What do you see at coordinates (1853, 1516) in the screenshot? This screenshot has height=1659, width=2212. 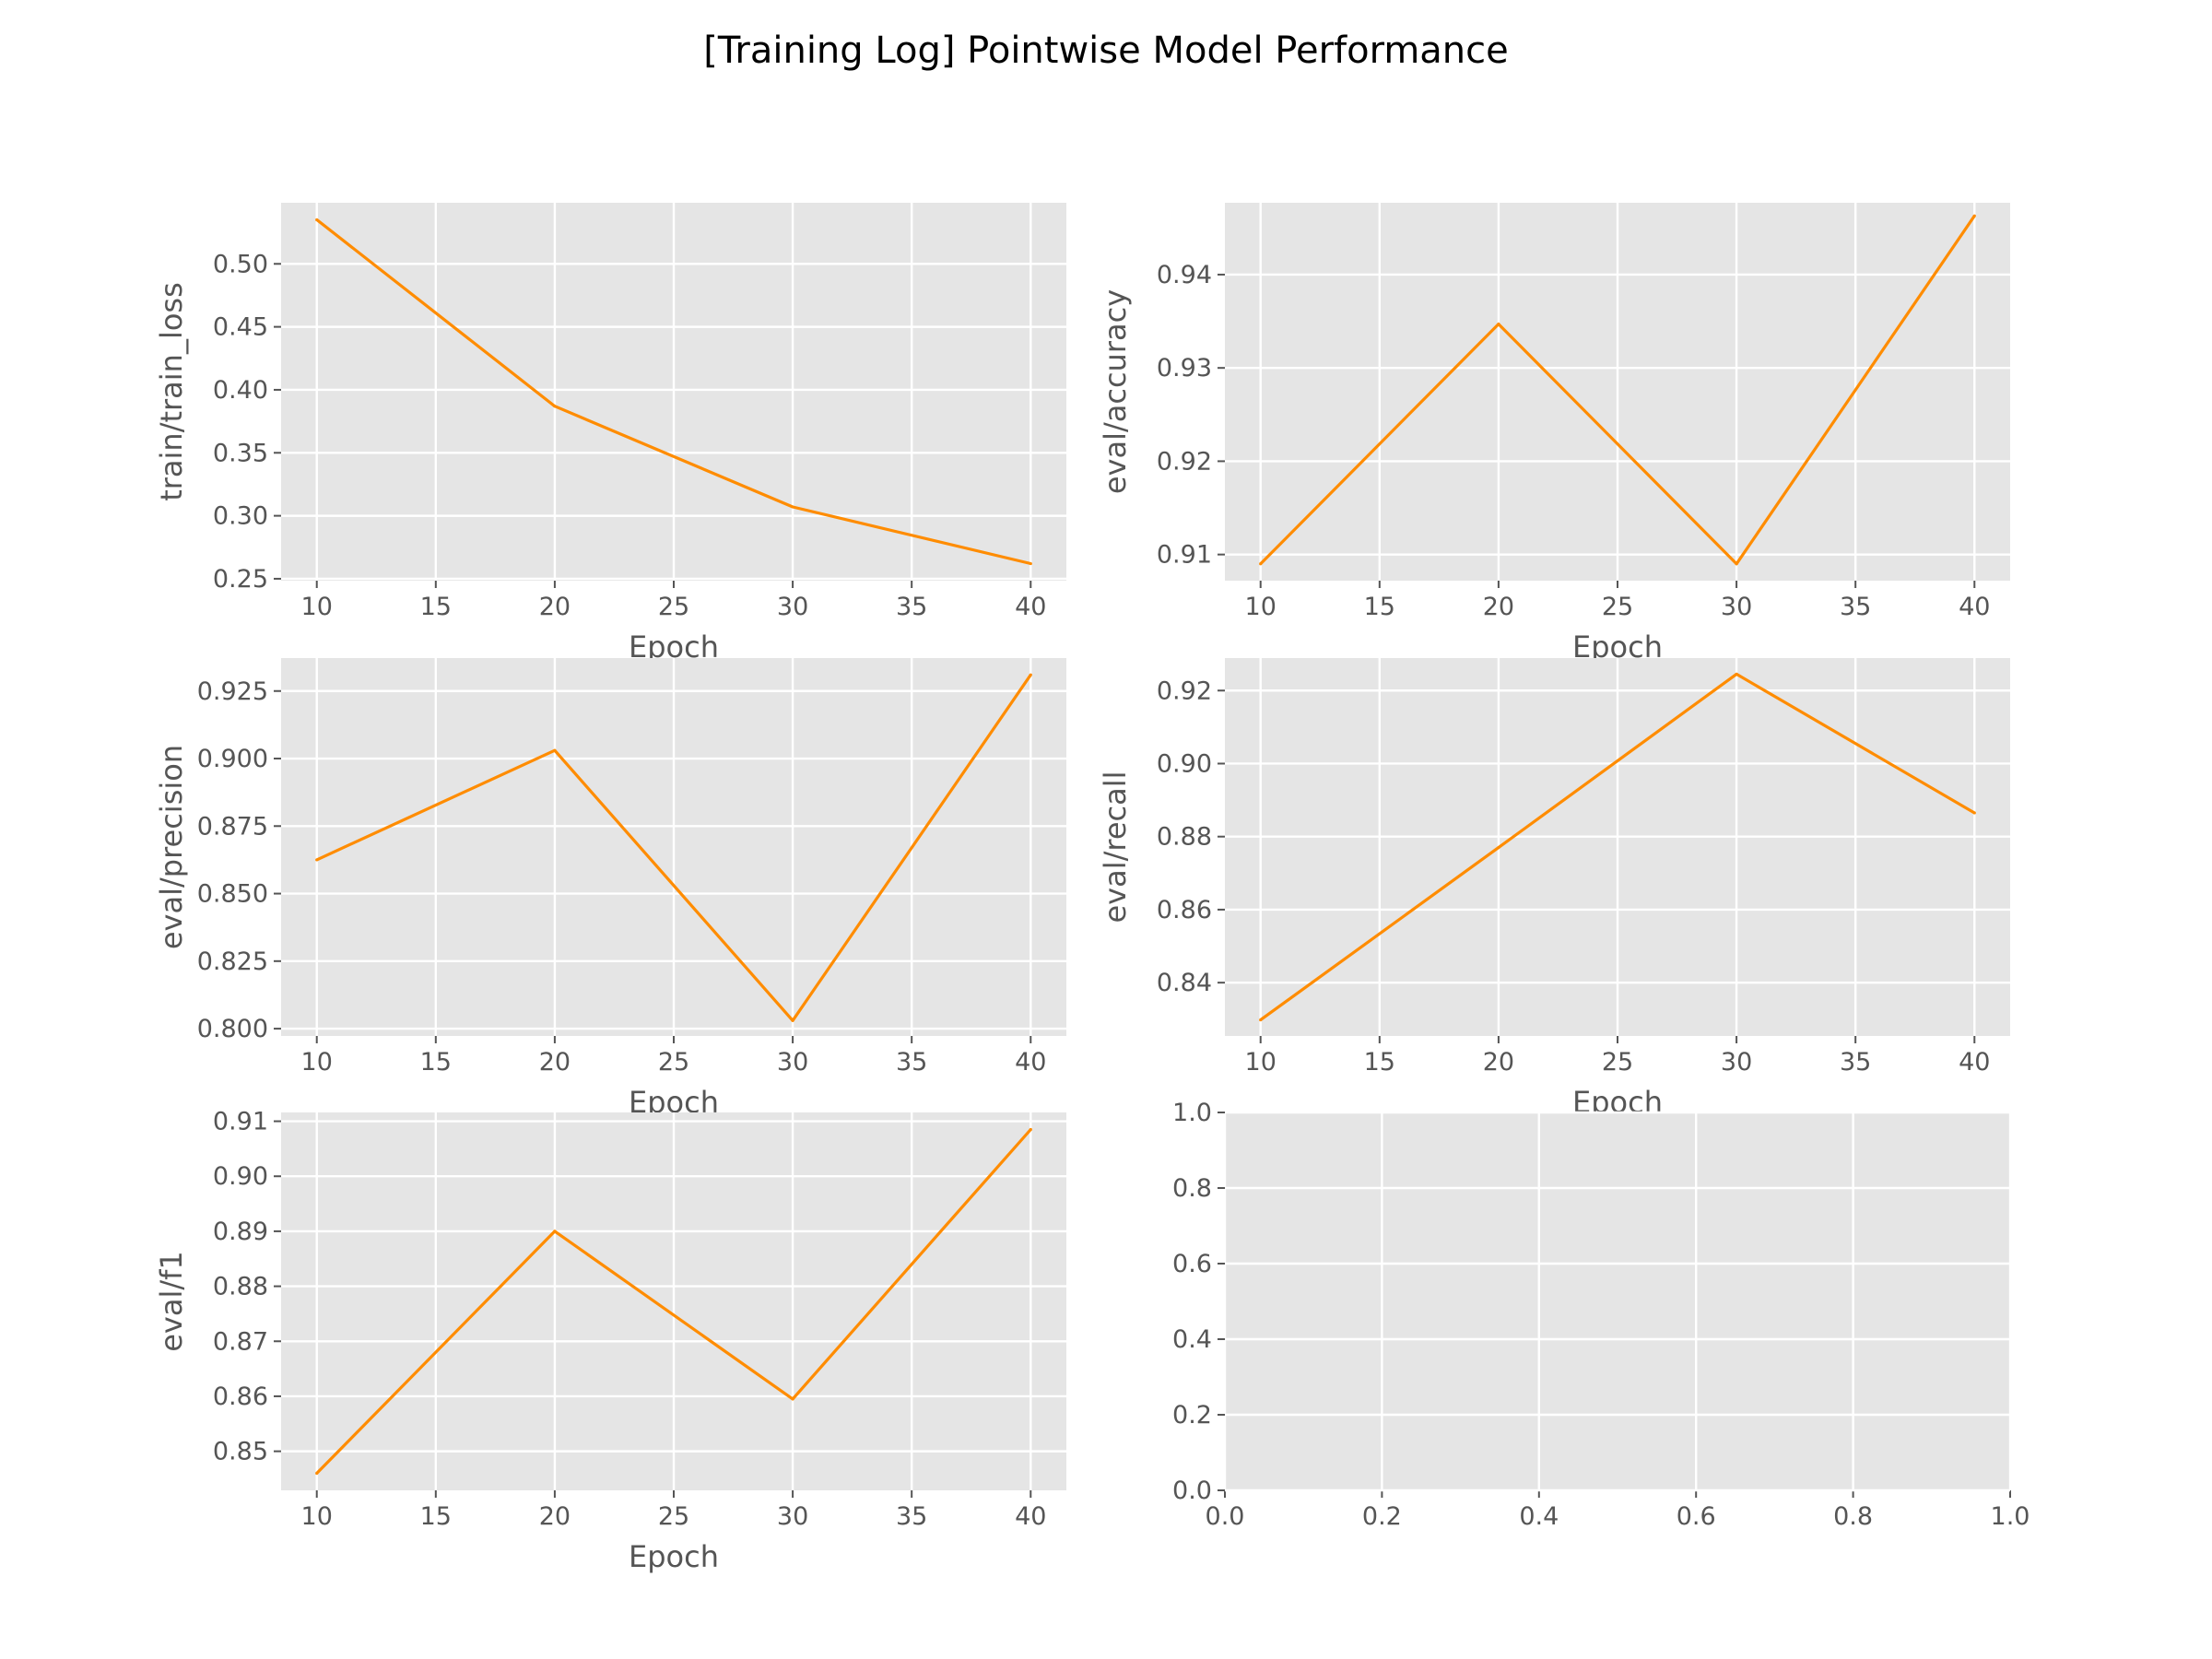 I see `x-tick-label: 0.8` at bounding box center [1853, 1516].